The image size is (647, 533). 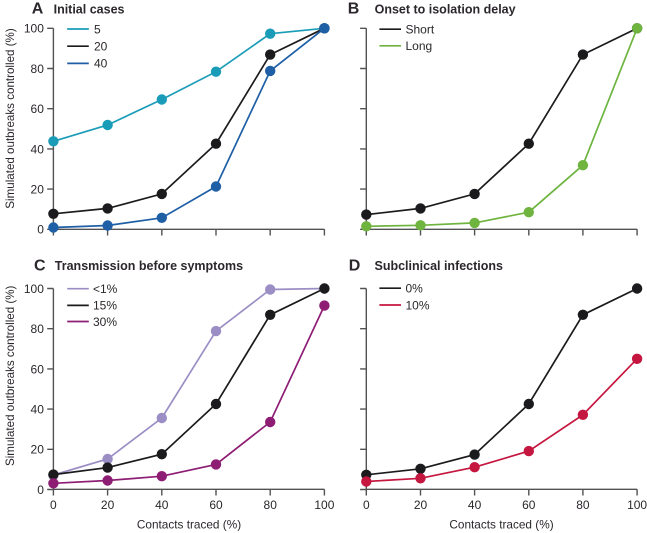 What do you see at coordinates (420, 30) in the screenshot?
I see `svg-text: Short` at bounding box center [420, 30].